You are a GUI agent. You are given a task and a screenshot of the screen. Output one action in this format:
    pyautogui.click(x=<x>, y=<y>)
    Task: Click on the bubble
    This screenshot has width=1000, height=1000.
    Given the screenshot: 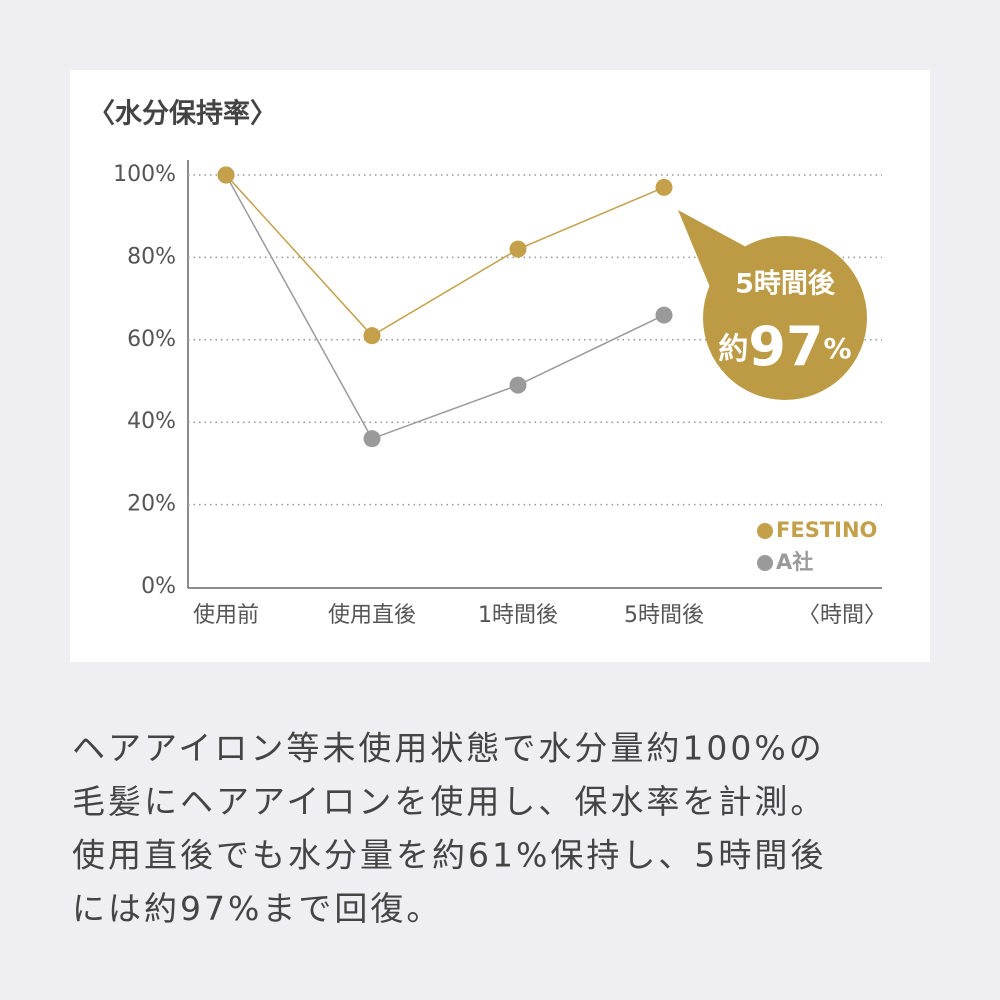 What is the action you would take?
    pyautogui.click(x=785, y=318)
    